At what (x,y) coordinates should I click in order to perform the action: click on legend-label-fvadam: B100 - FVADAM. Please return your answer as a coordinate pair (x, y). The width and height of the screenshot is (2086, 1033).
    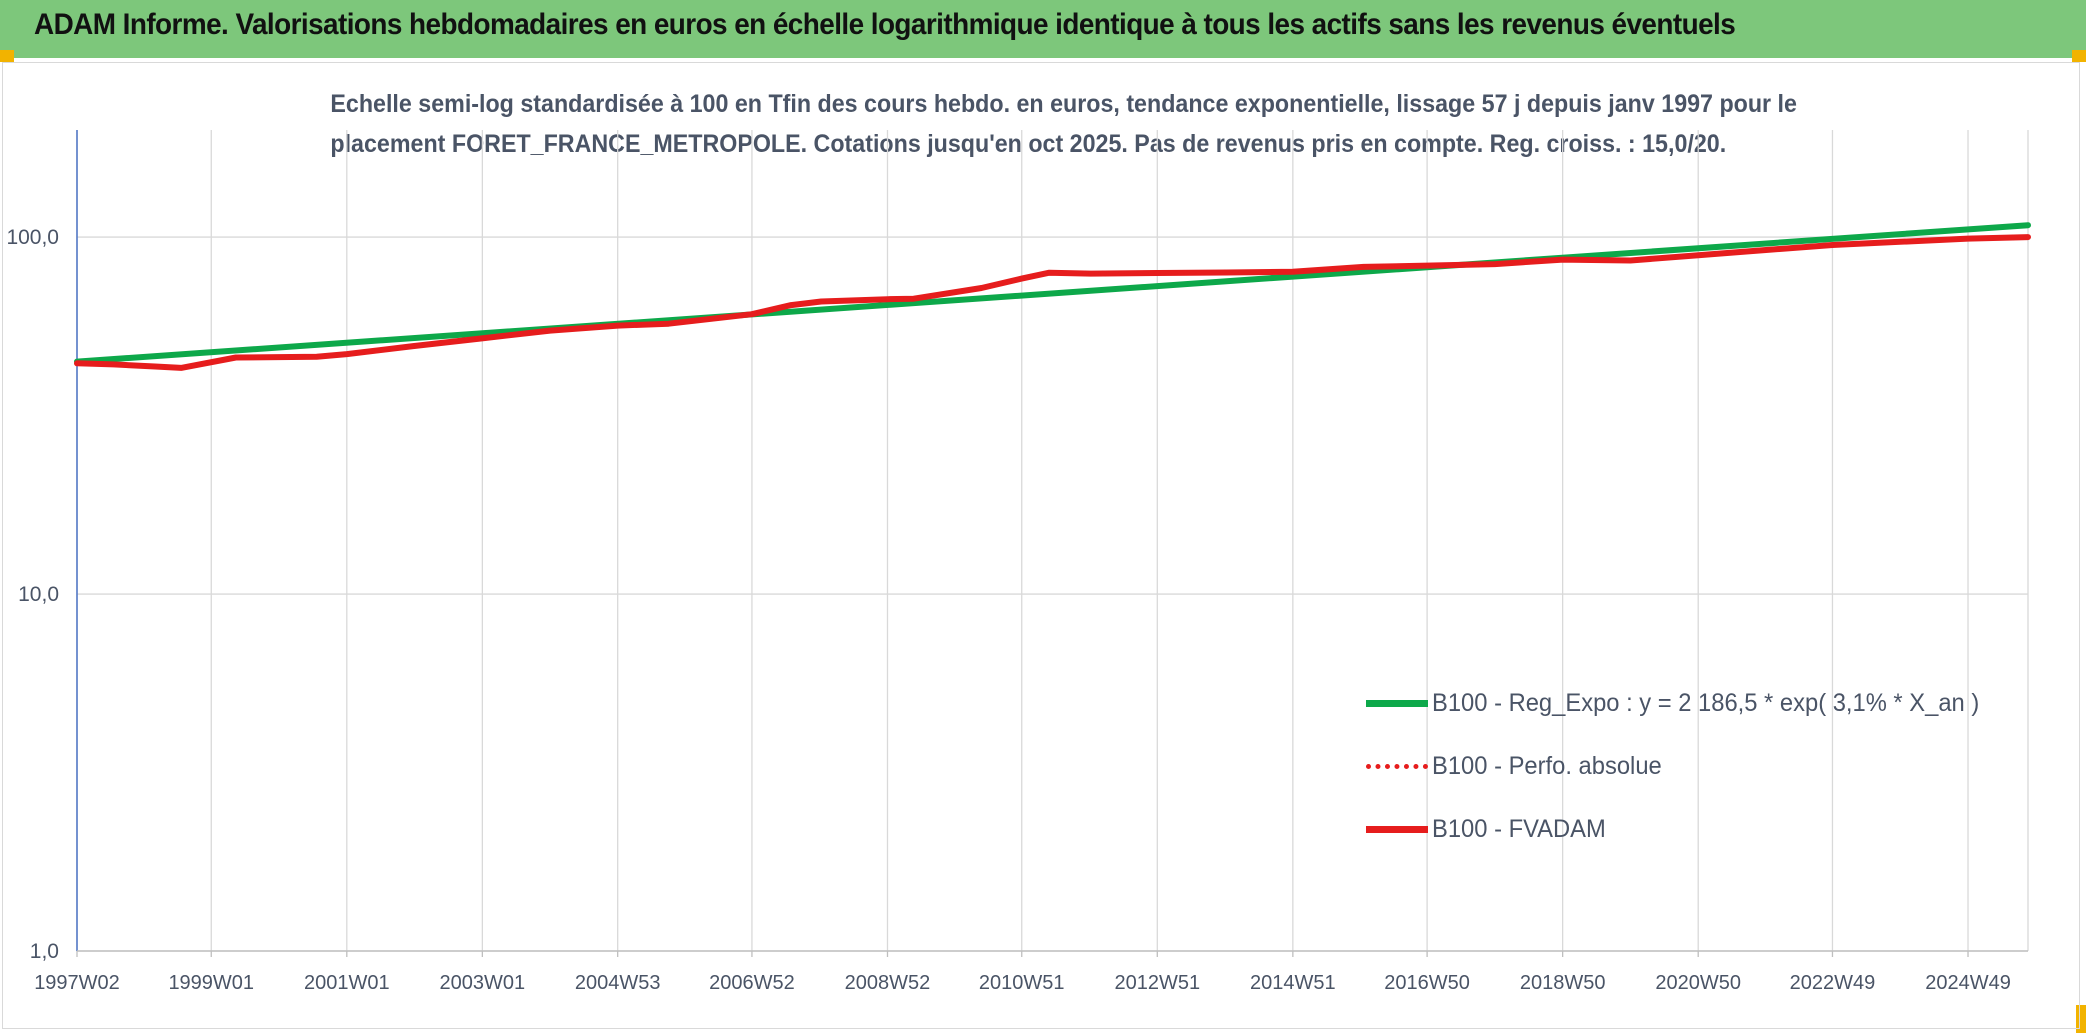
    Looking at the image, I should click on (1519, 828).